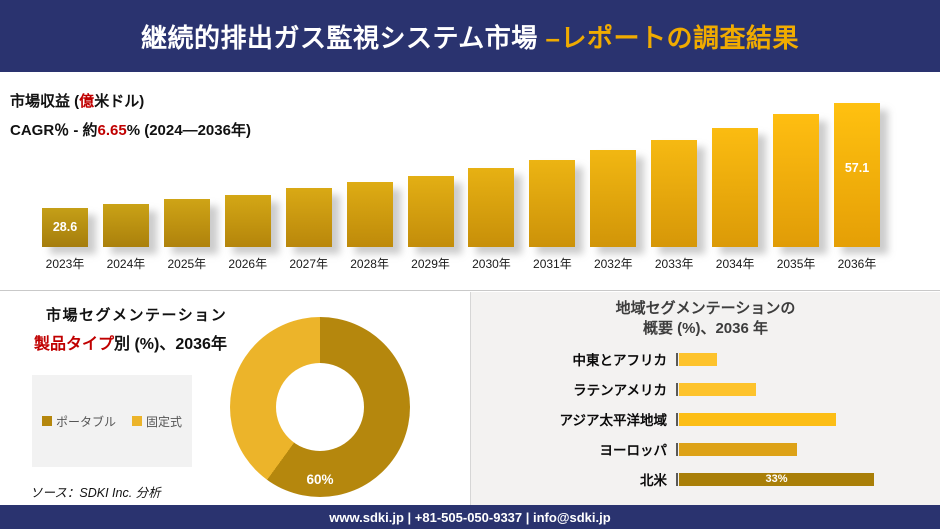 The height and width of the screenshot is (529, 940). I want to click on x-axis-year-label: 2023年, so click(65, 264).